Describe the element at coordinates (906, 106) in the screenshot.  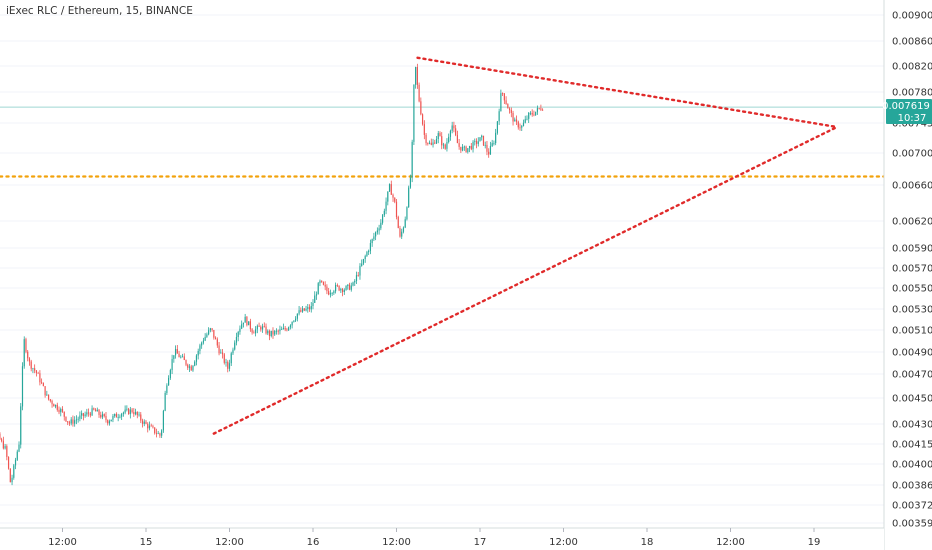
I see `current-price-label: 0.007619` at that location.